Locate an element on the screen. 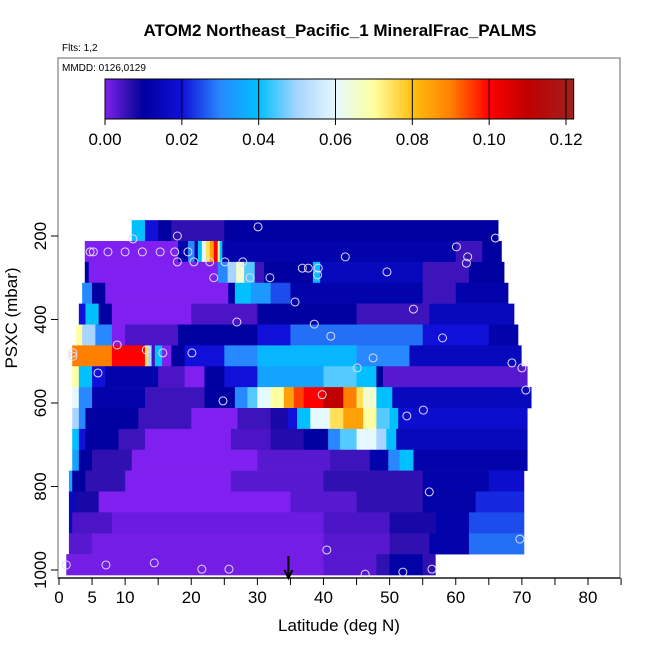  colorbar-tick-label: 0.02 is located at coordinates (181, 139).